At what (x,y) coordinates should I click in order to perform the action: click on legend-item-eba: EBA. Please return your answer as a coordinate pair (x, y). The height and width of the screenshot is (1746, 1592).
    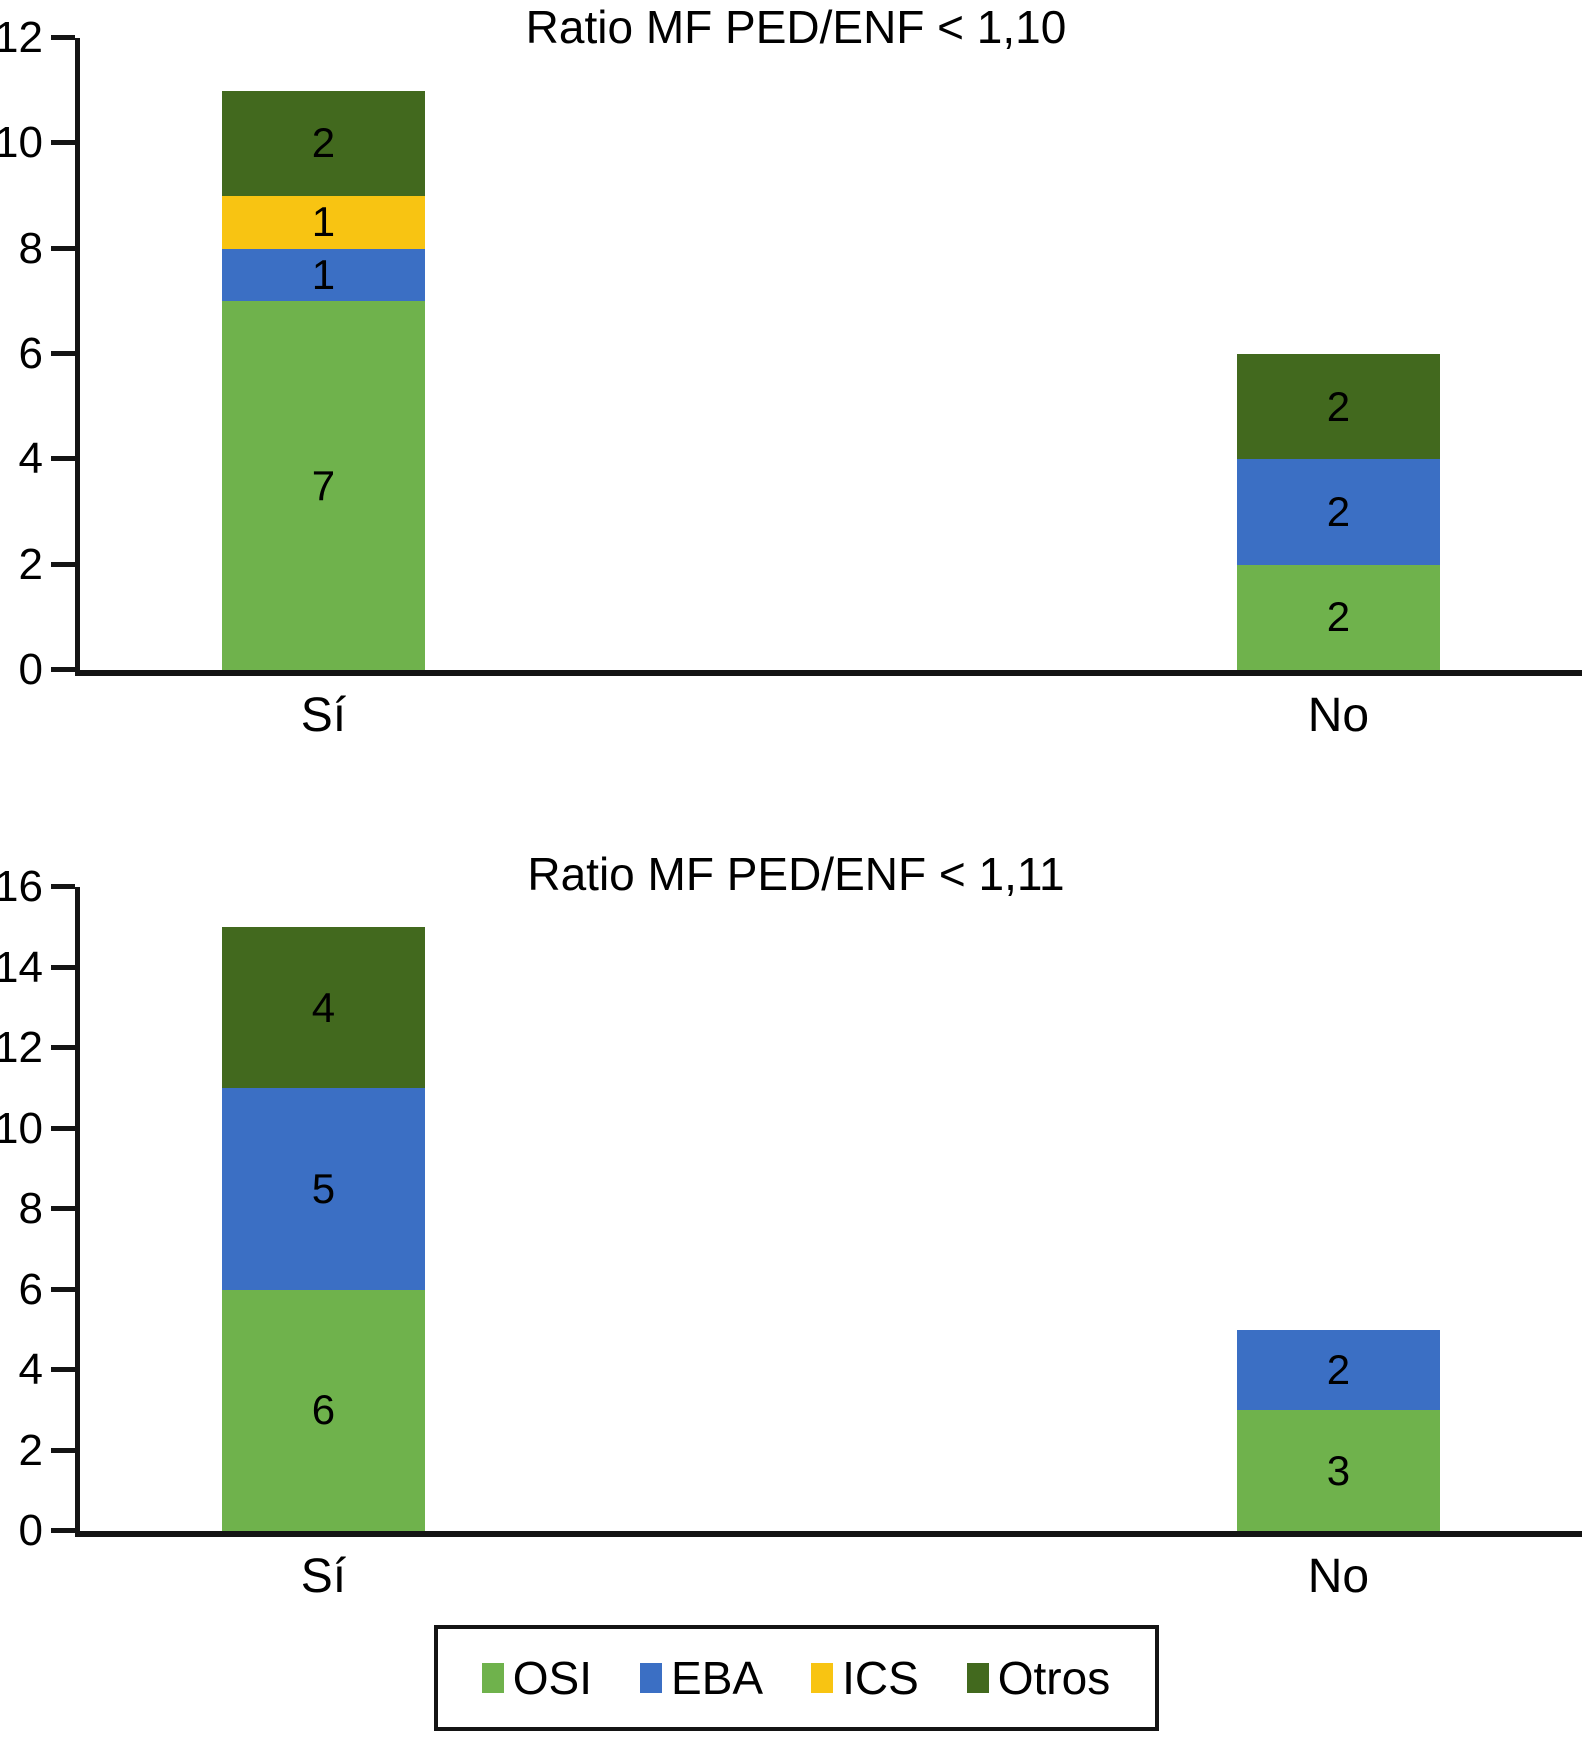
    Looking at the image, I should click on (701, 1678).